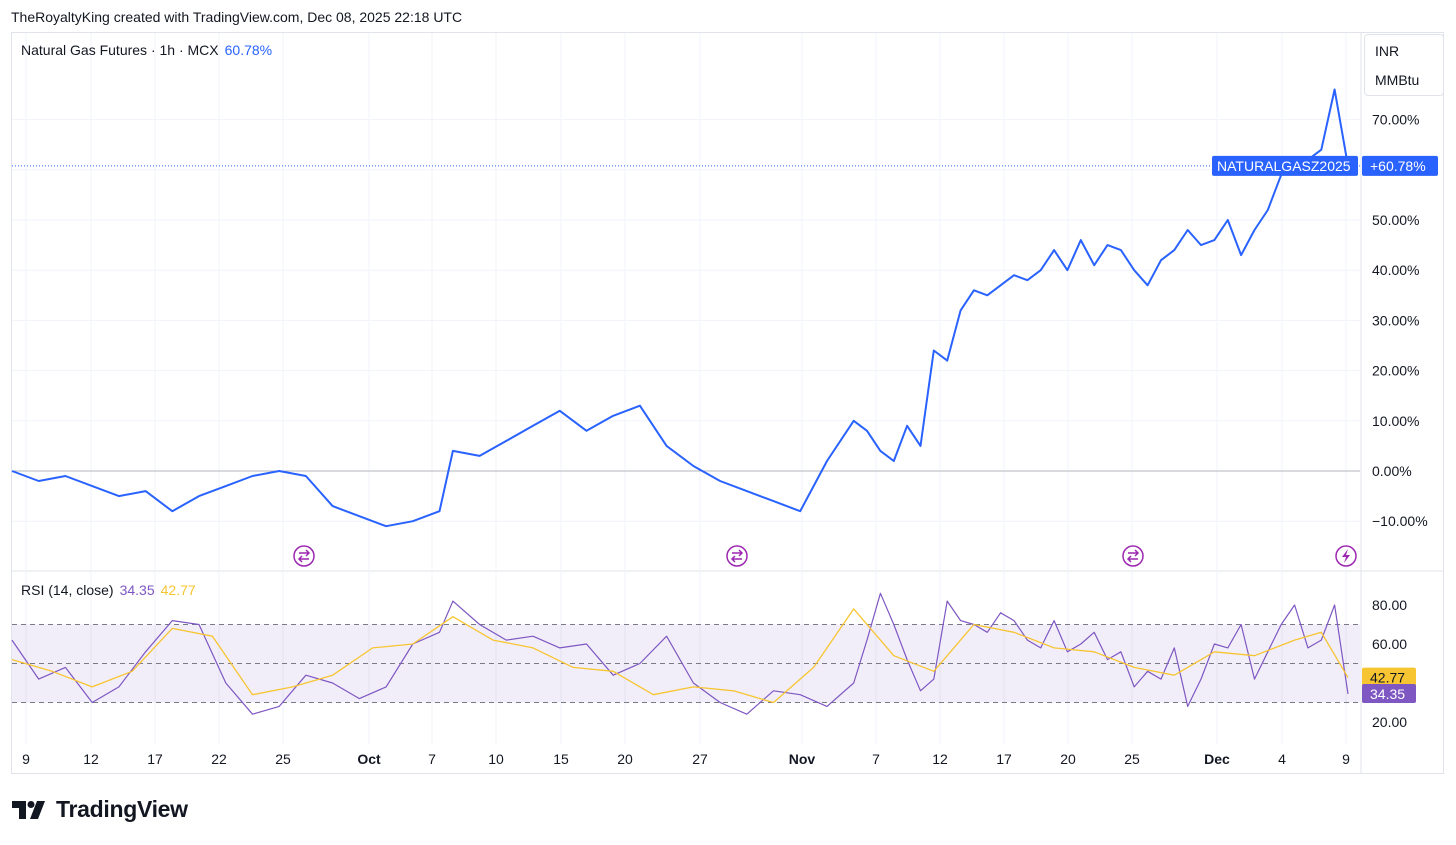 This screenshot has height=845, width=1456. I want to click on tradingview-logo: TradingView, so click(100, 809).